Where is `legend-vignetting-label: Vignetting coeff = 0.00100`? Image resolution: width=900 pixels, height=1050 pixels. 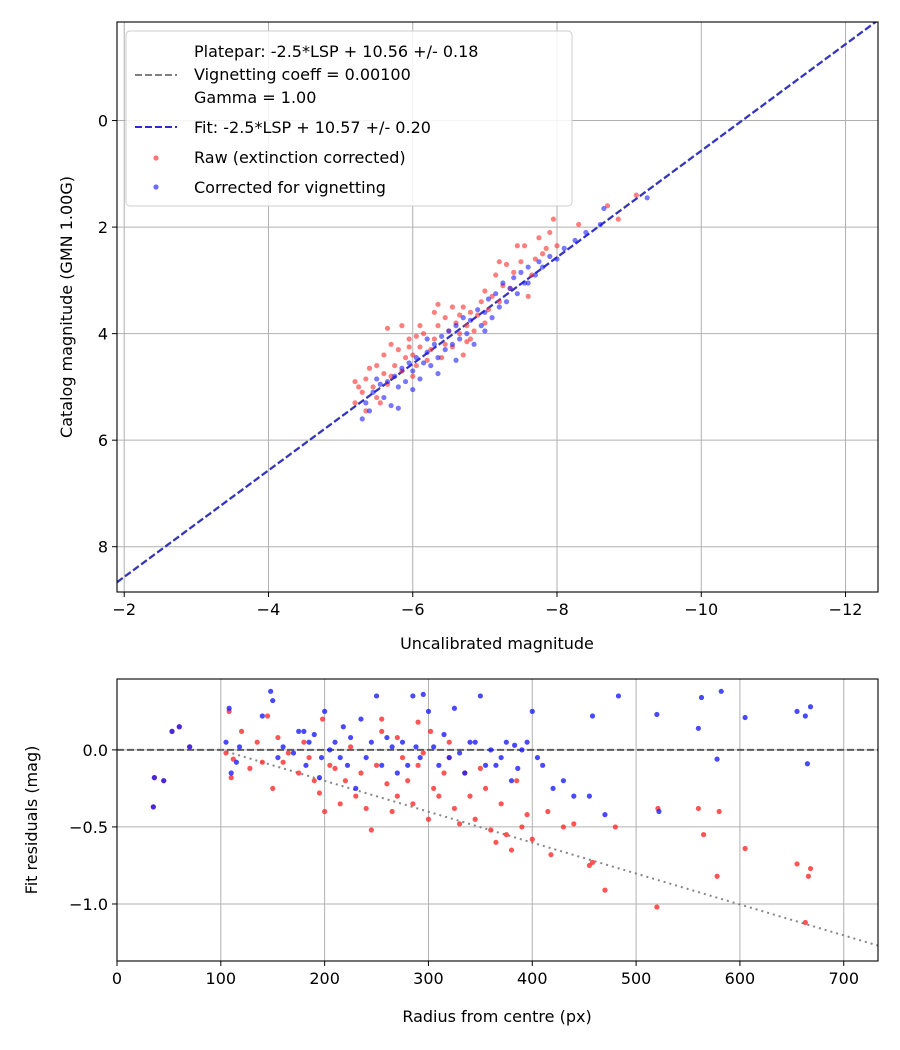
legend-vignetting-label: Vignetting coeff = 0.00100 is located at coordinates (302, 74).